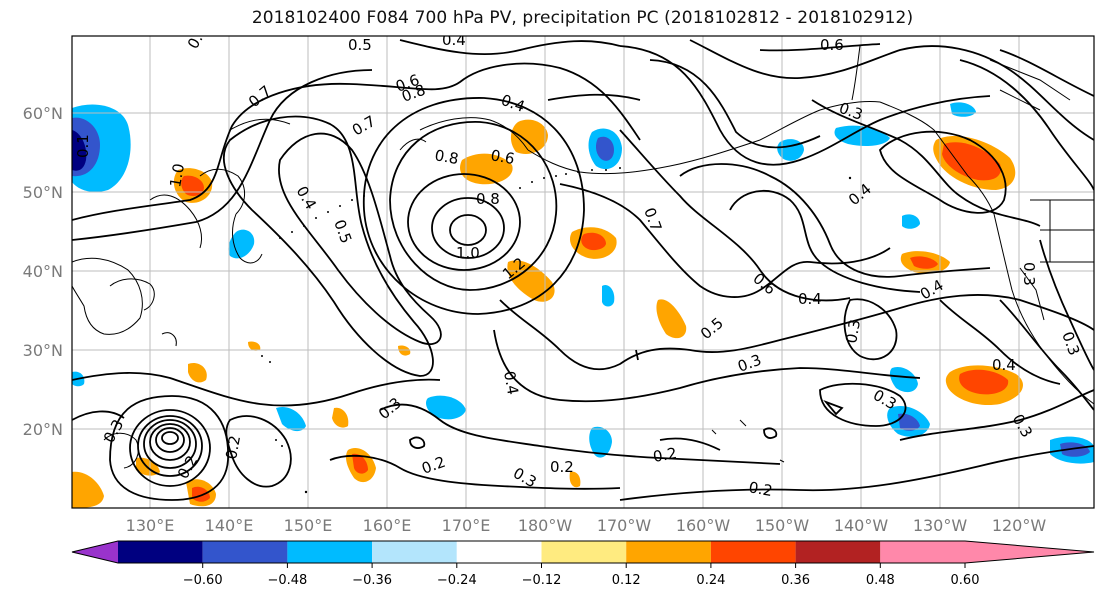 The width and height of the screenshot is (1105, 601). What do you see at coordinates (95, 552) in the screenshot?
I see `colorbar-extend-low` at bounding box center [95, 552].